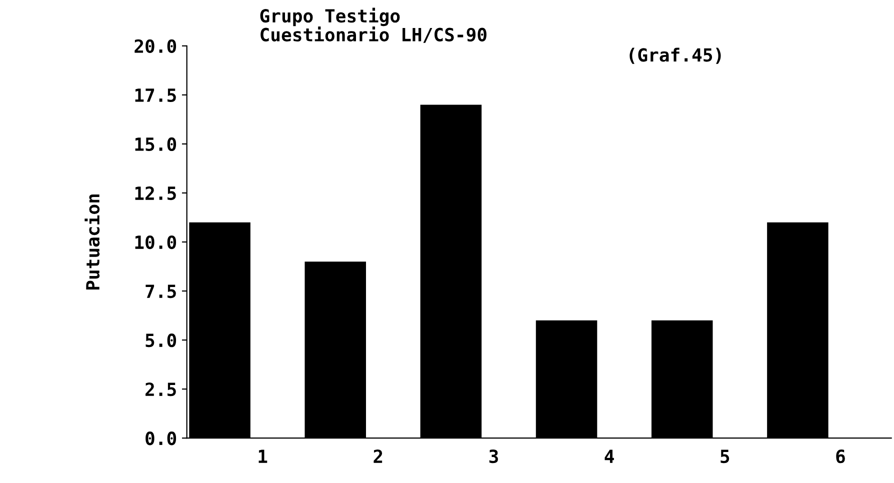 This screenshot has height=483, width=894. I want to click on y-tick-label: 20.0, so click(155, 46).